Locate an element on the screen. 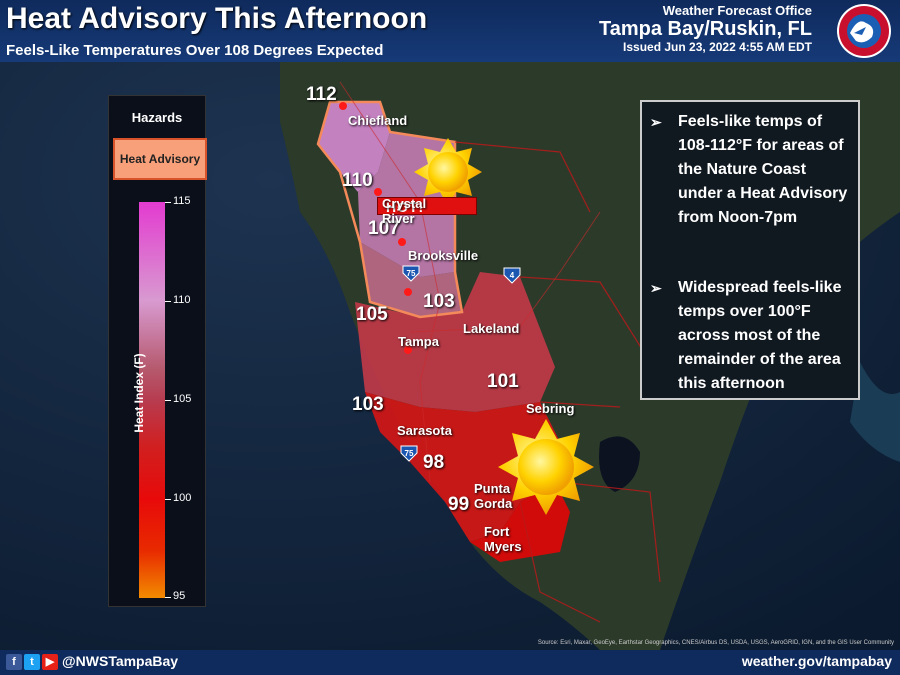  heat-area-sarasota is located at coordinates (462, 467).